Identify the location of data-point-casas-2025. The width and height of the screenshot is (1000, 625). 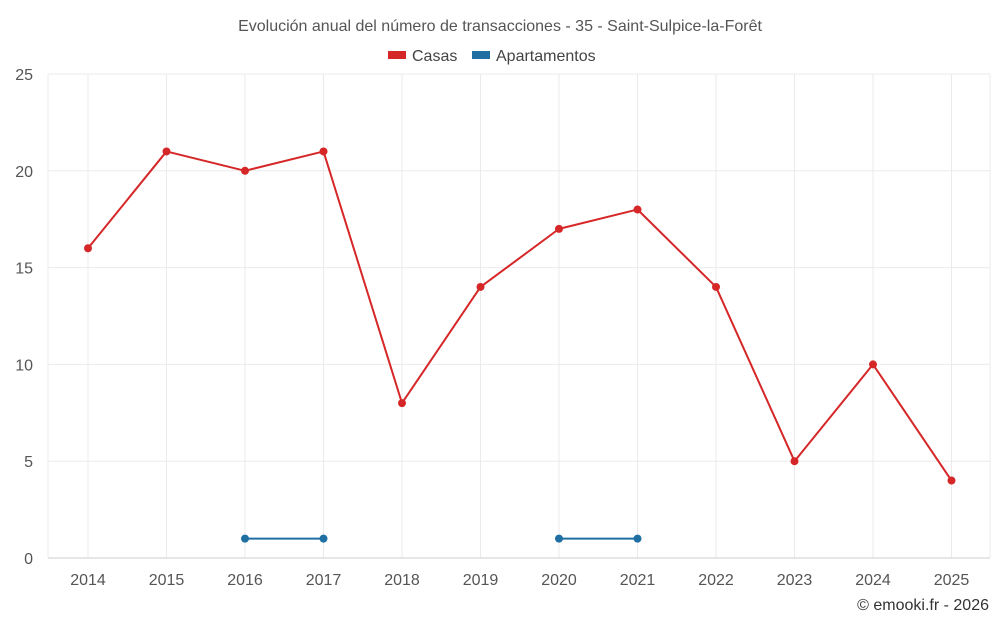
(951, 480).